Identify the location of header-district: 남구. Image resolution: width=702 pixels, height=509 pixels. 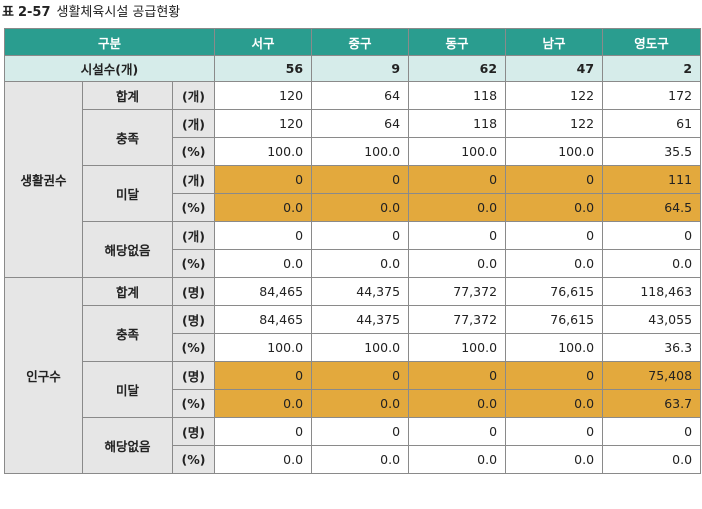
(554, 42).